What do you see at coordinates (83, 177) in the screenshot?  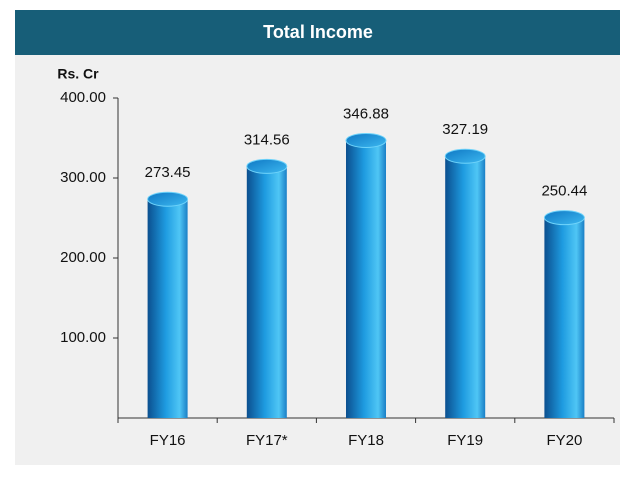 I see `y-tick-label: 300.00` at bounding box center [83, 177].